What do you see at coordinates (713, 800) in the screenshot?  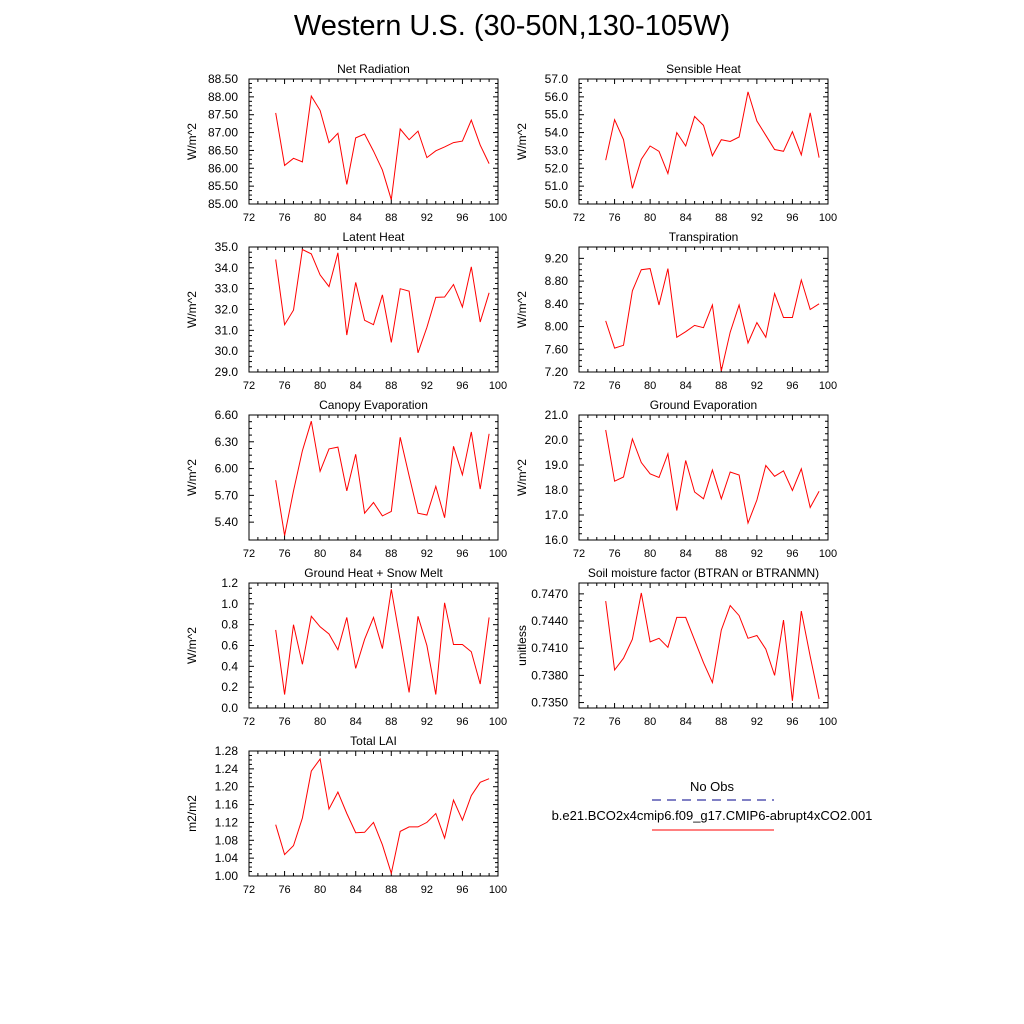 I see `legend-obs-line` at bounding box center [713, 800].